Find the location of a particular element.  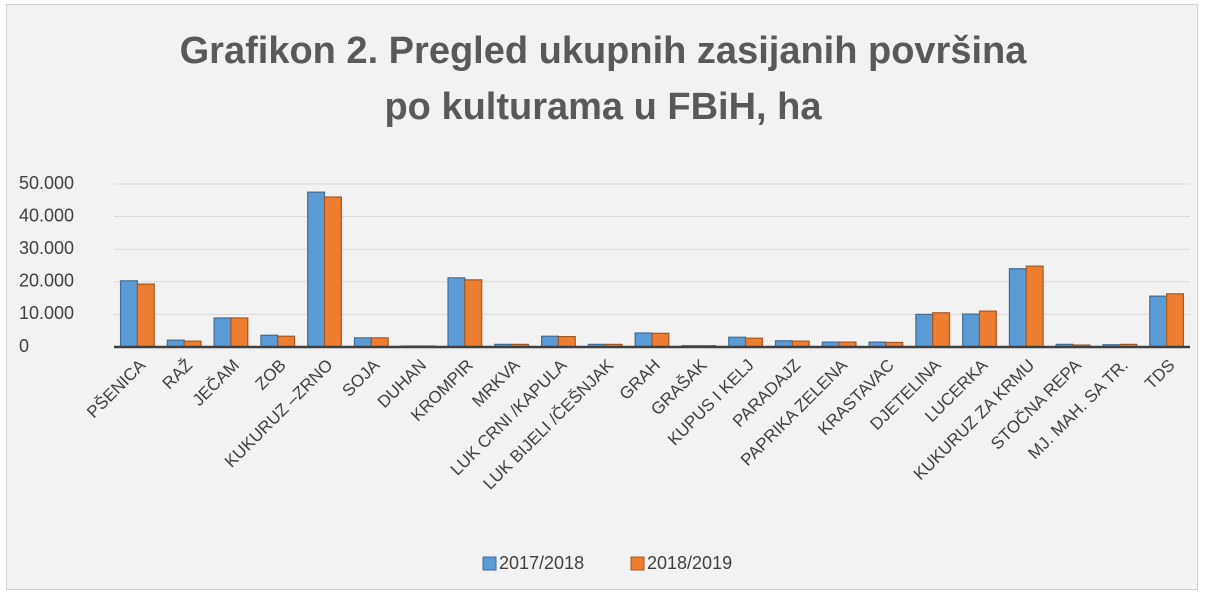

y-tick-label: 50.000 is located at coordinates (46, 183).